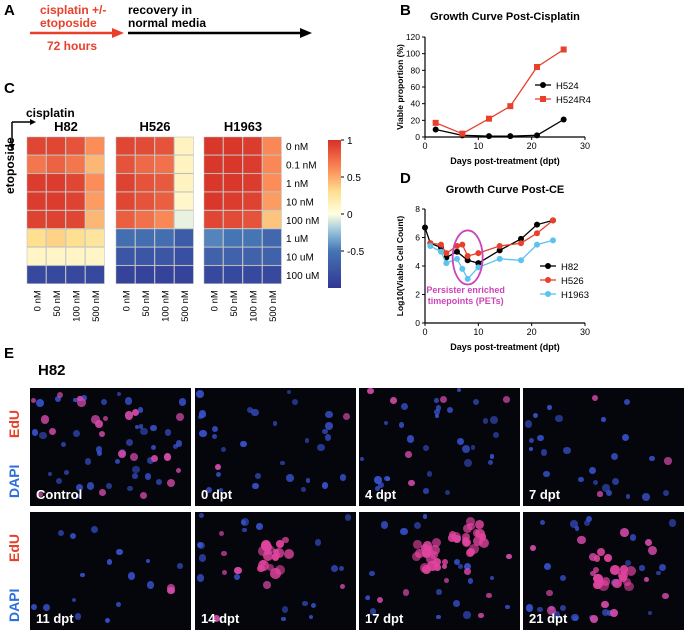  Describe the element at coordinates (400, 266) in the screenshot. I see `y-axis-label: Log10(Viable Cell Count)` at that location.